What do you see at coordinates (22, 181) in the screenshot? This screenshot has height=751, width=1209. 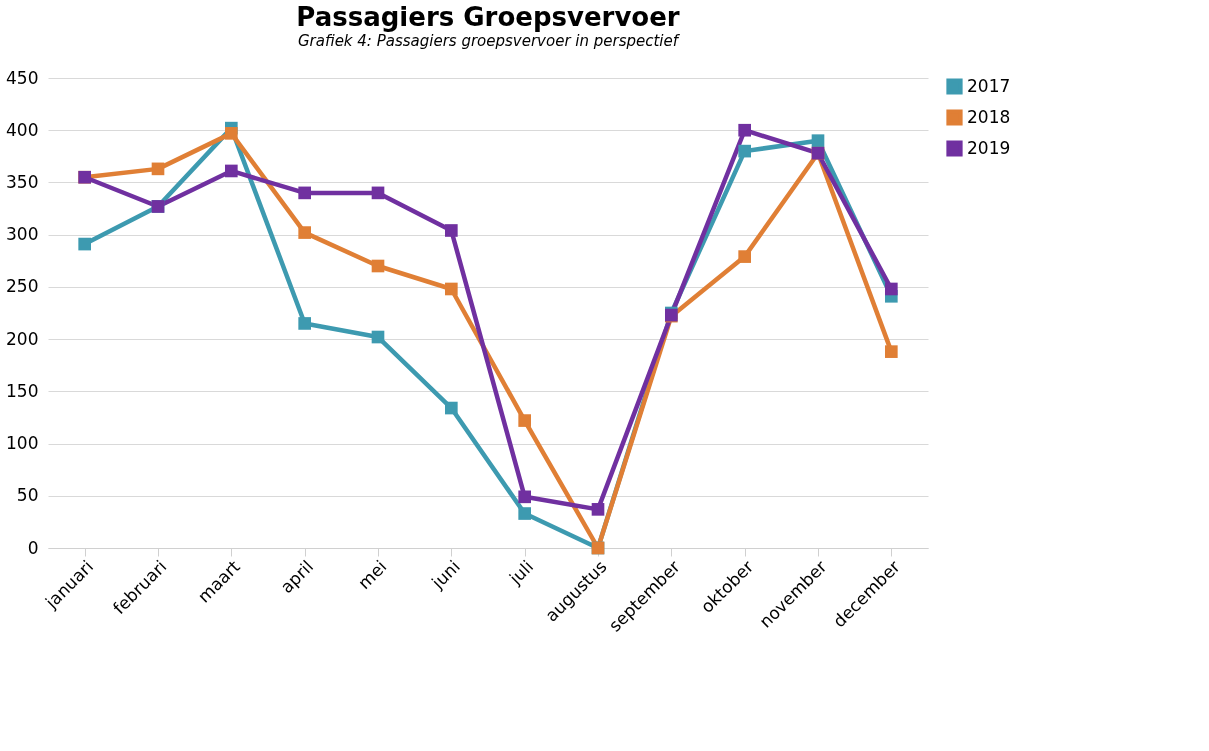 I see `y-tick-label: 350` at bounding box center [22, 181].